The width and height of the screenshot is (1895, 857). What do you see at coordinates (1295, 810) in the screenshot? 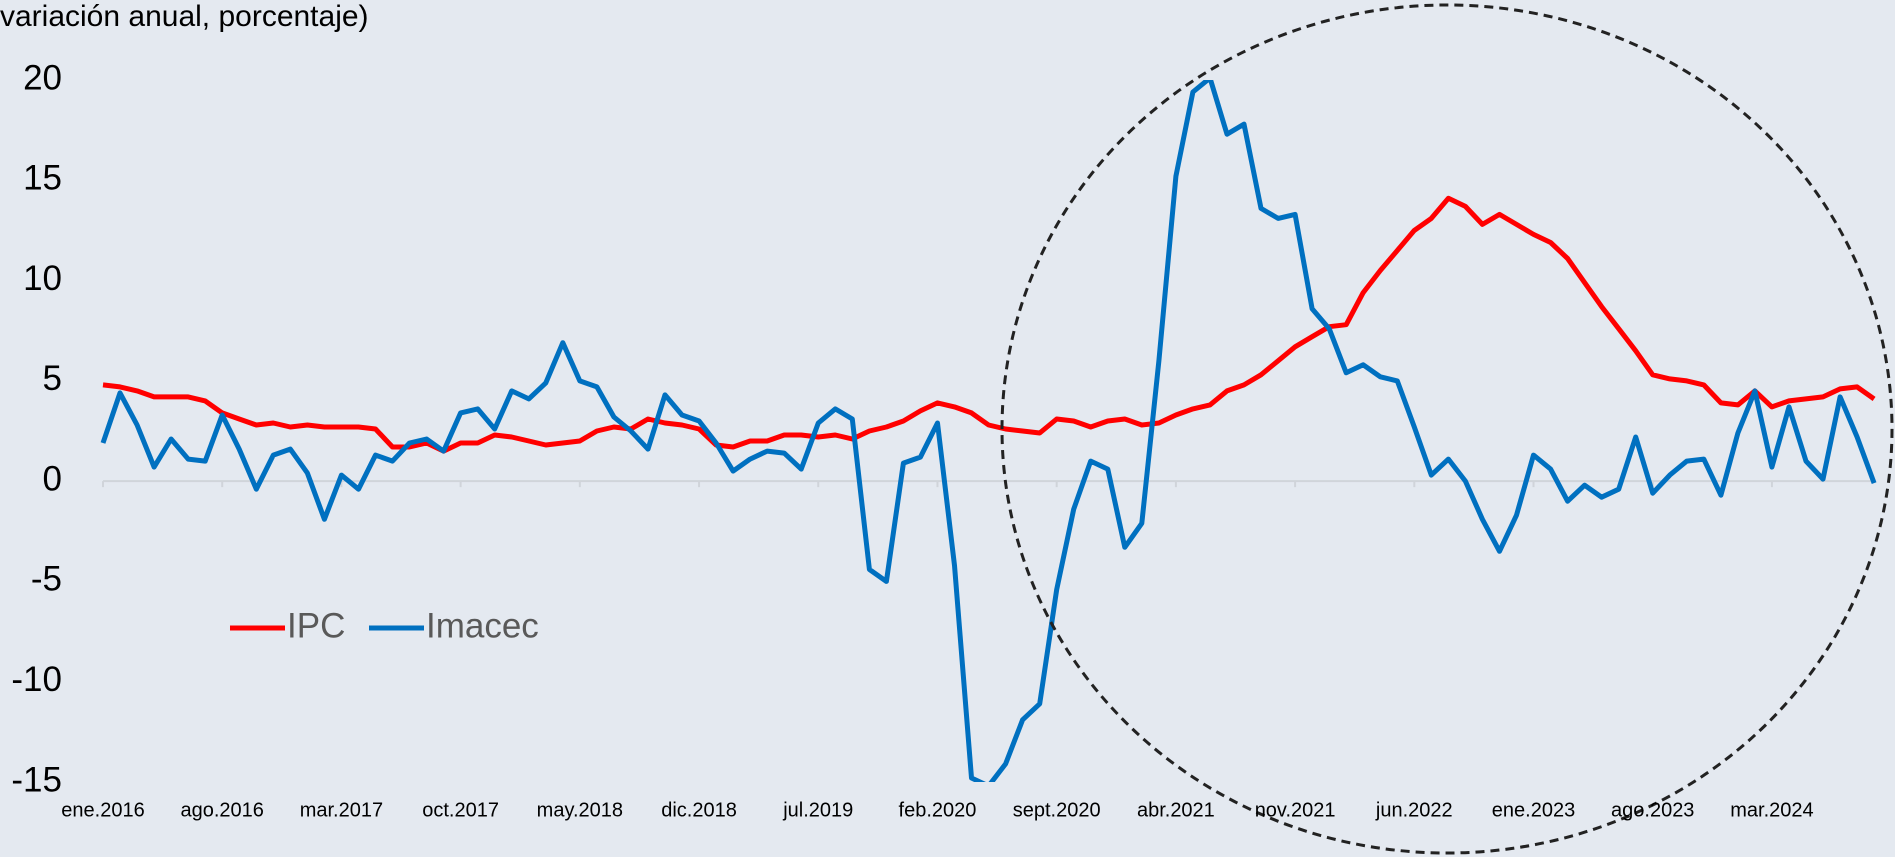
I see `x-tick-label: nov.2021` at bounding box center [1295, 810].